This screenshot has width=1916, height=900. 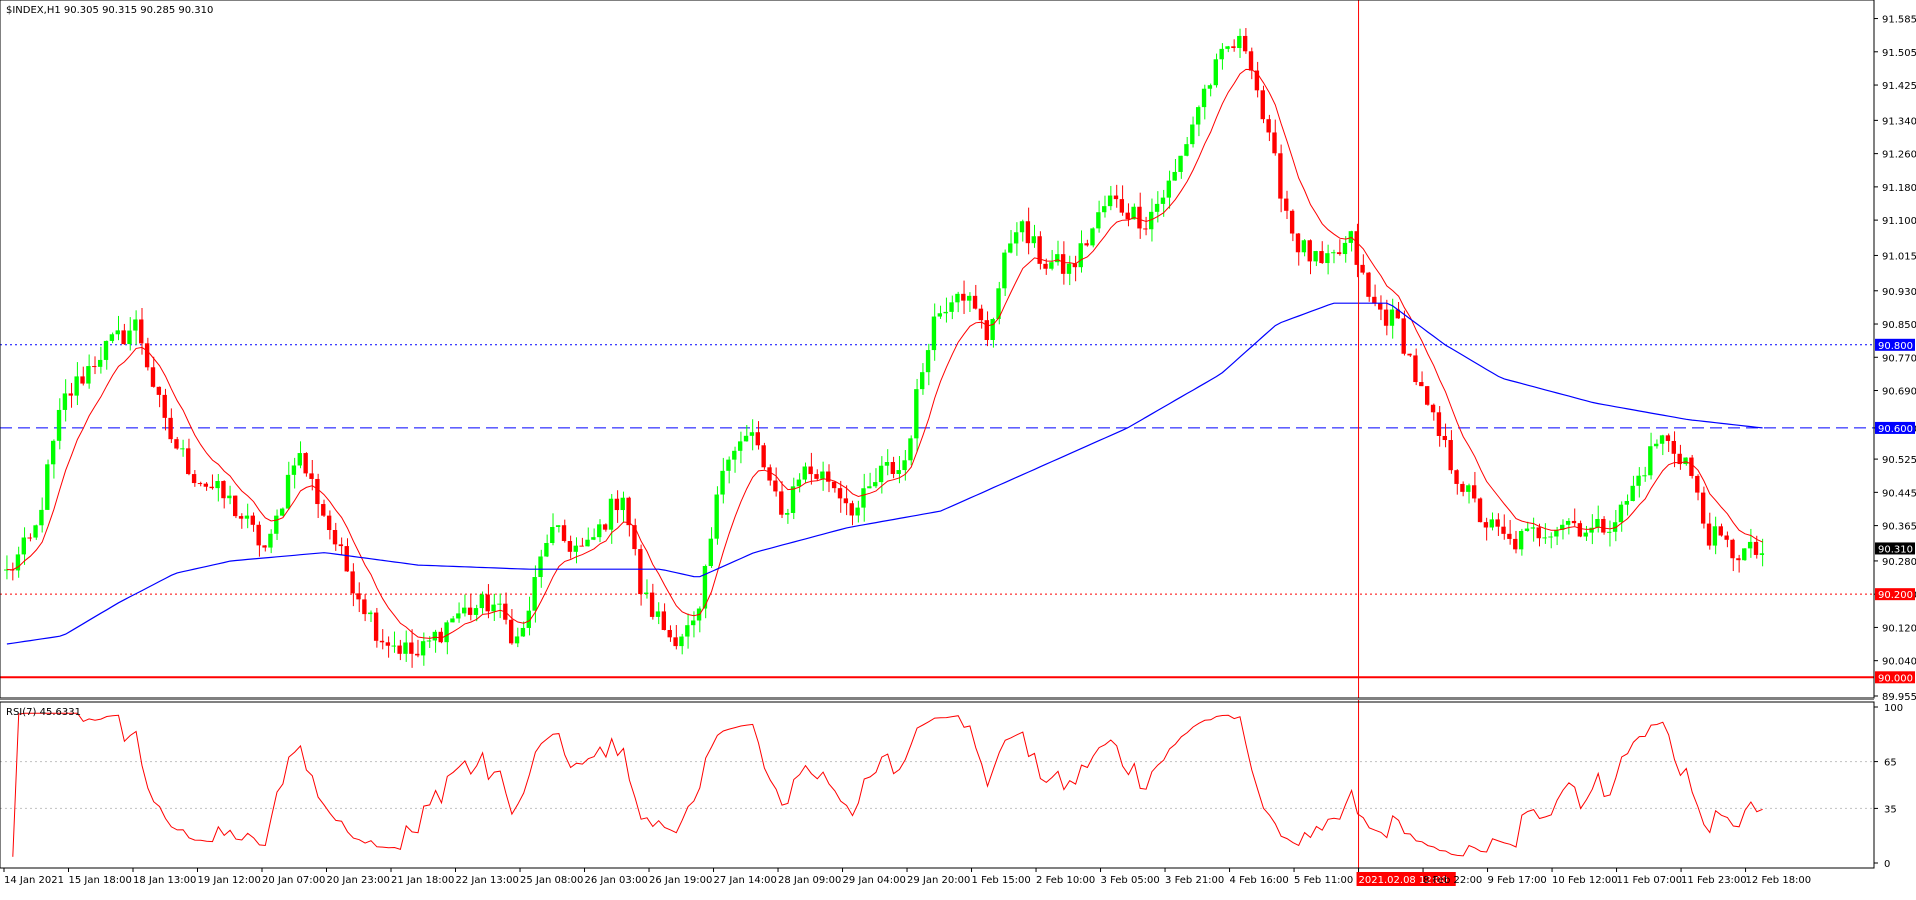 What do you see at coordinates (1194, 880) in the screenshot?
I see `time-tick-label: 3 Feb 21:00` at bounding box center [1194, 880].